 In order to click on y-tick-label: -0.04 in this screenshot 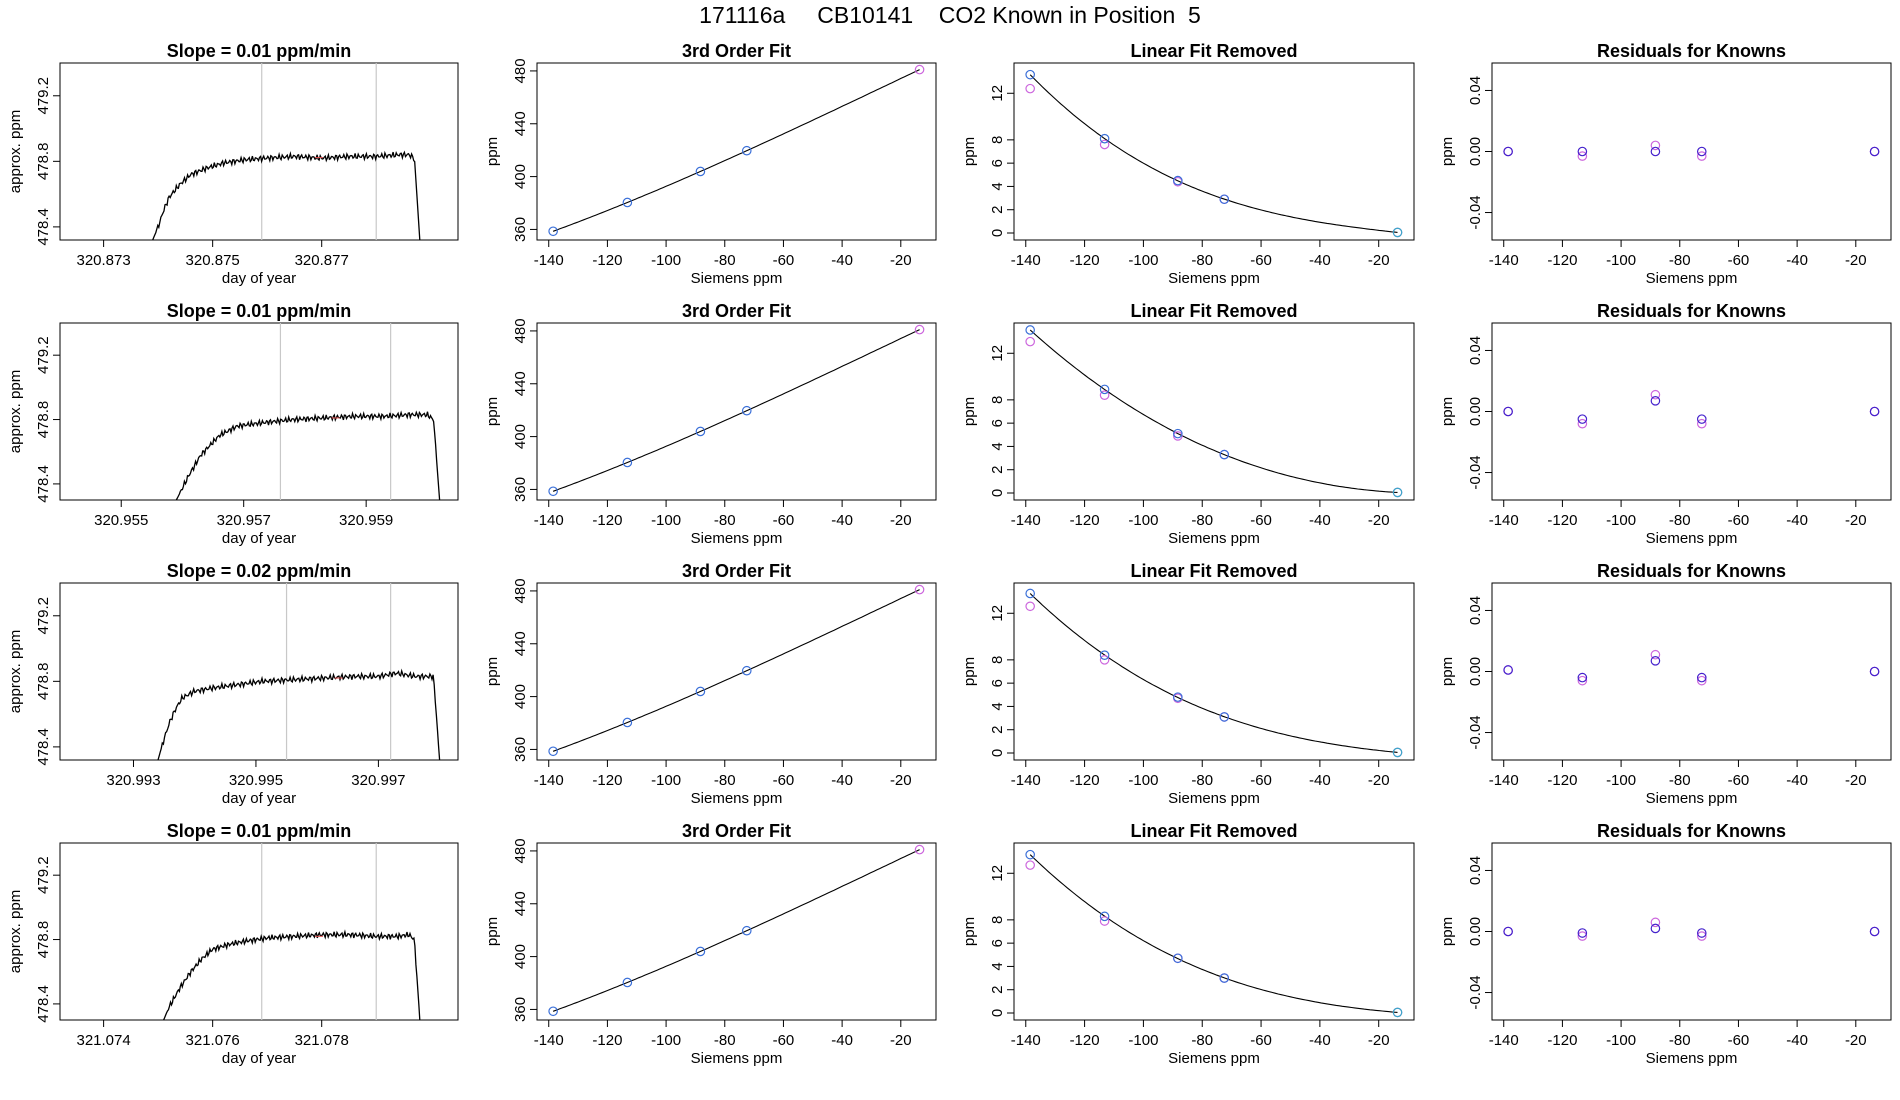, I will do `click(1475, 732)`.